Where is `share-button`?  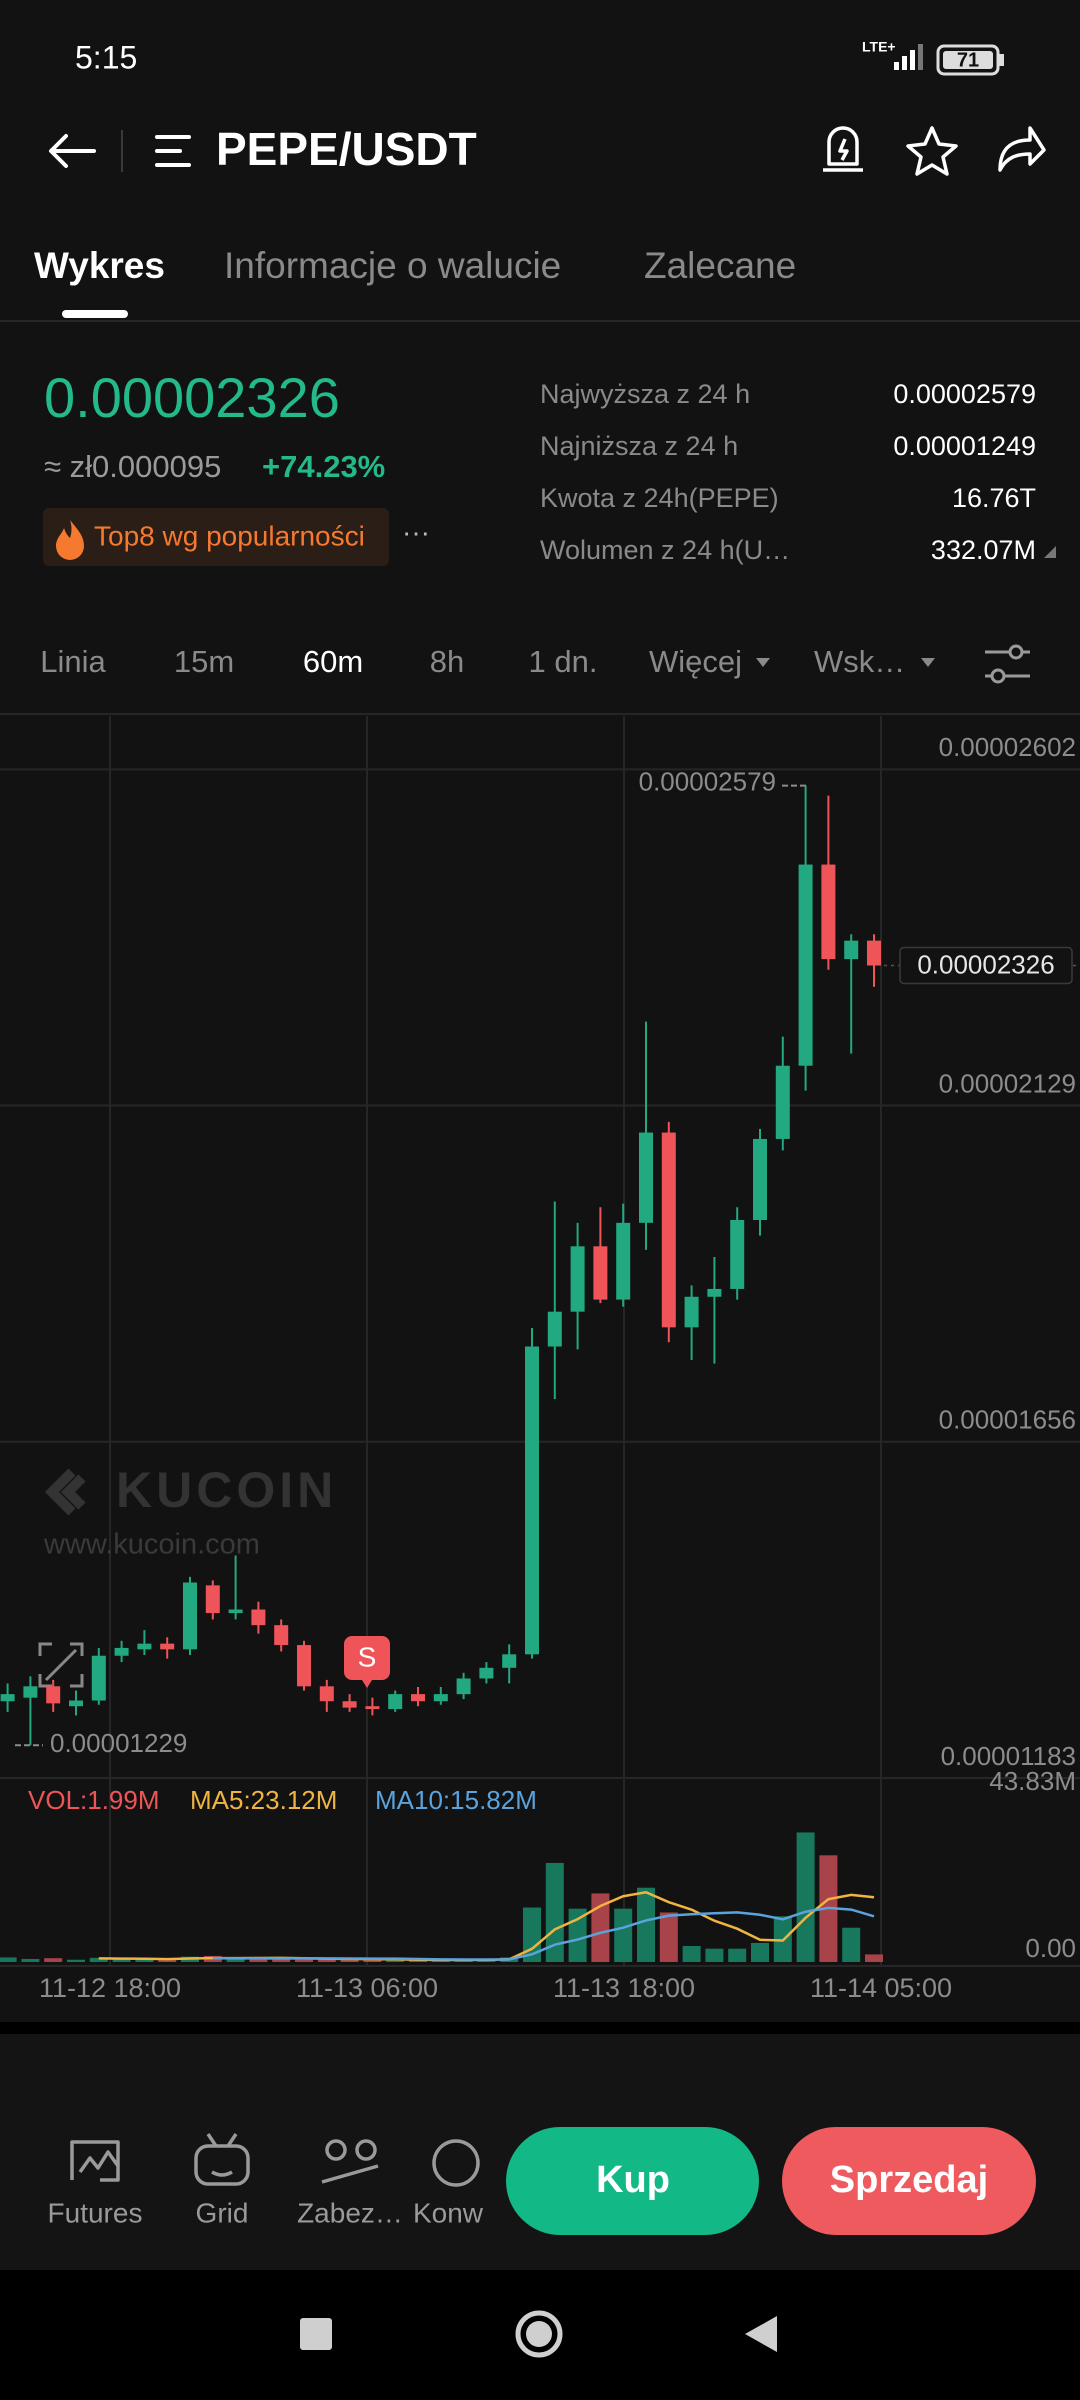
share-button is located at coordinates (1022, 149).